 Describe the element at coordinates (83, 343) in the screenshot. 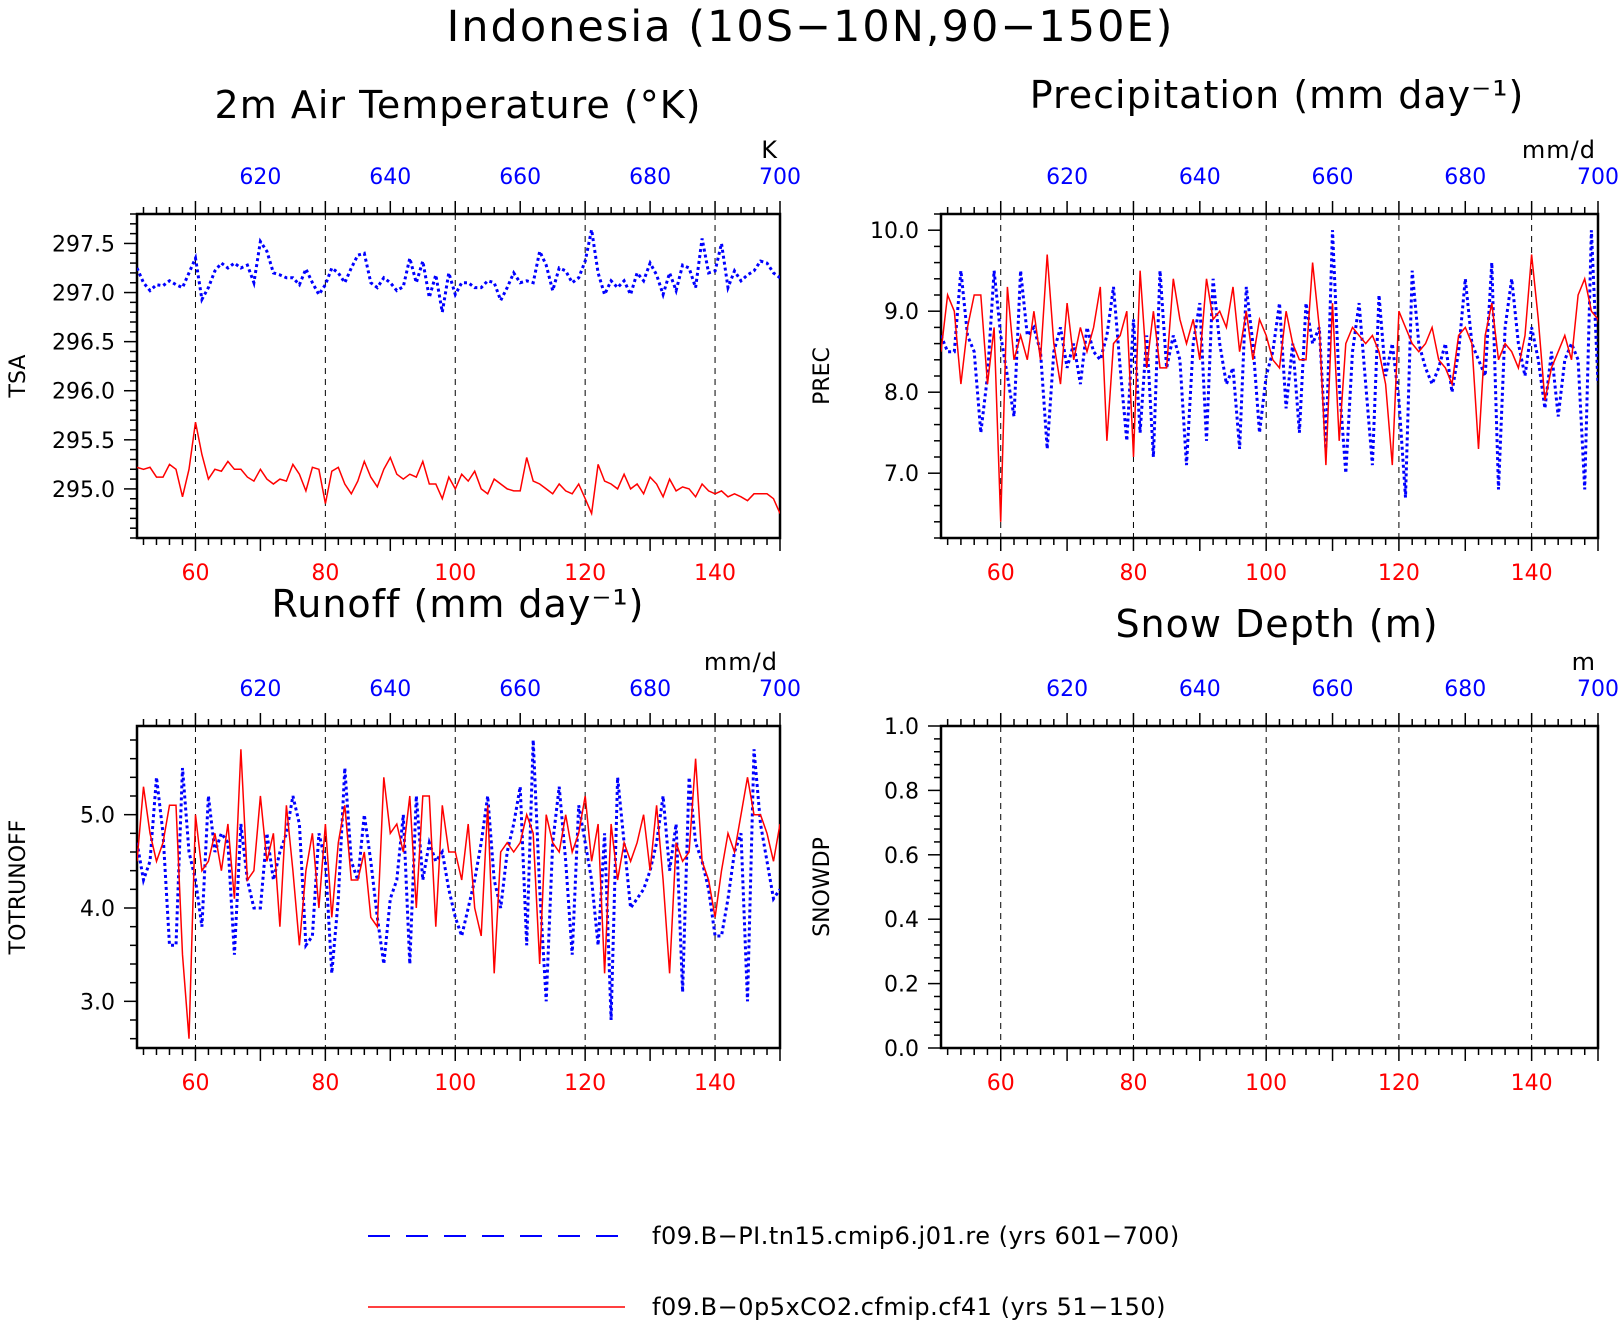

I see `y-tick-label: 296.5` at that location.